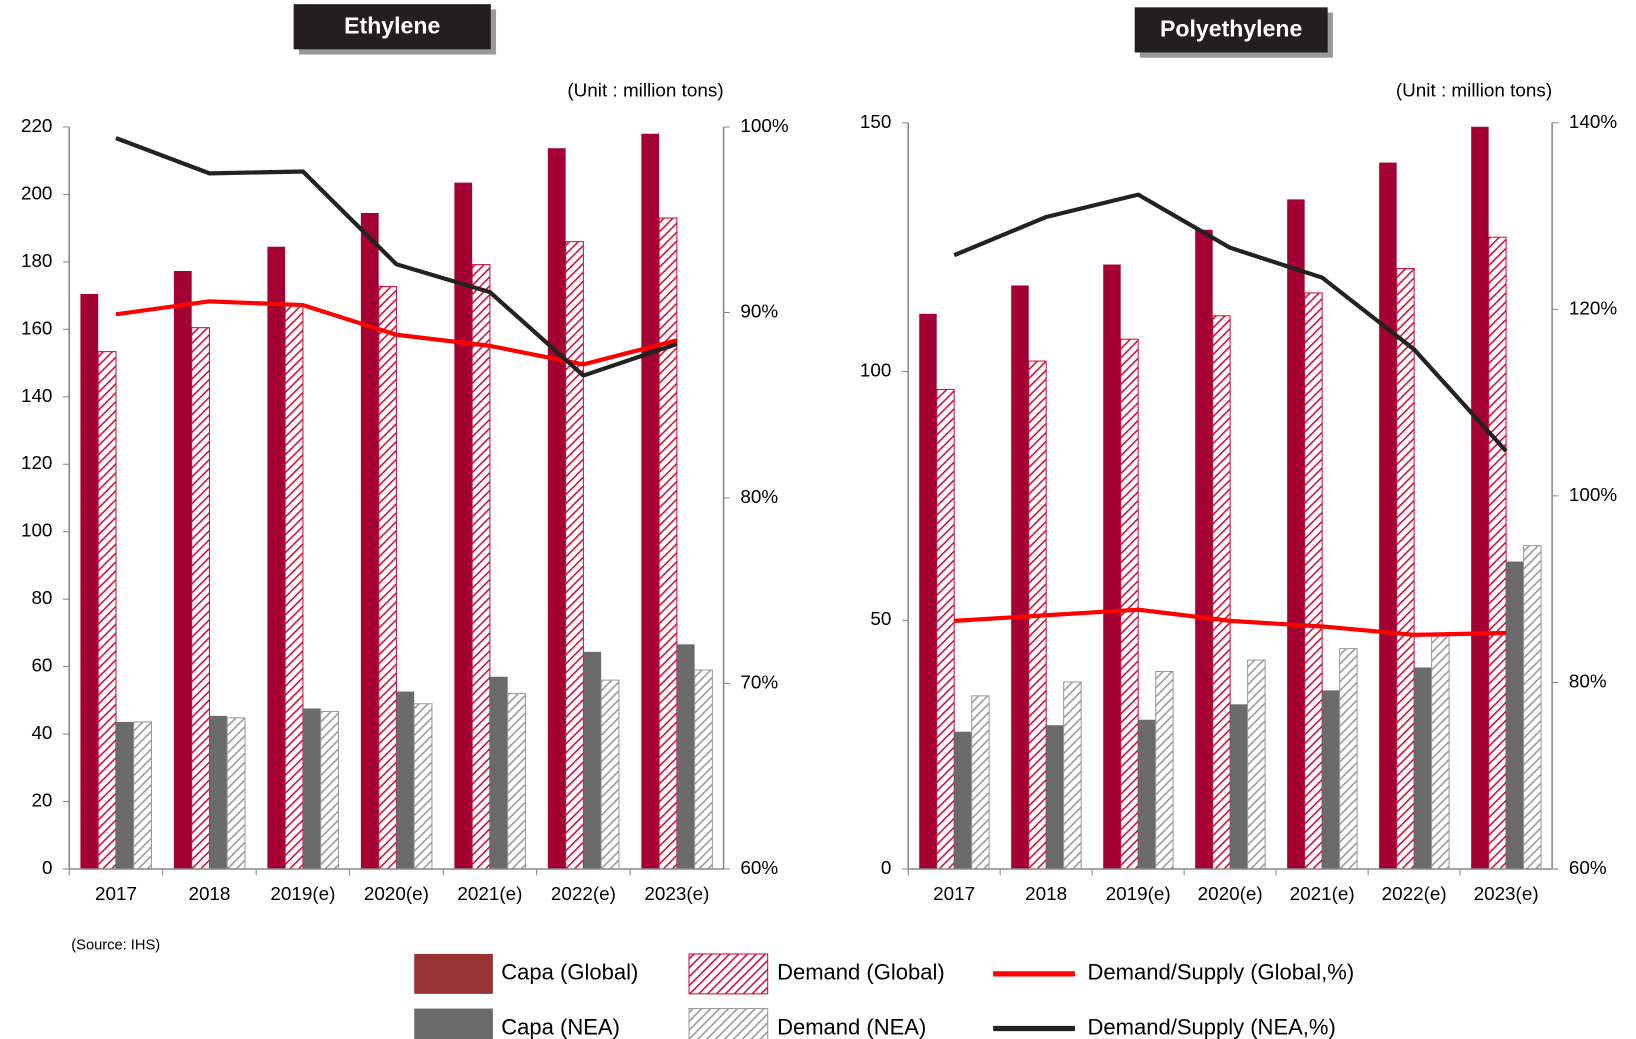 The height and width of the screenshot is (1039, 1636). Describe the element at coordinates (1593, 122) in the screenshot. I see `y2-tick-label: 140%` at that location.